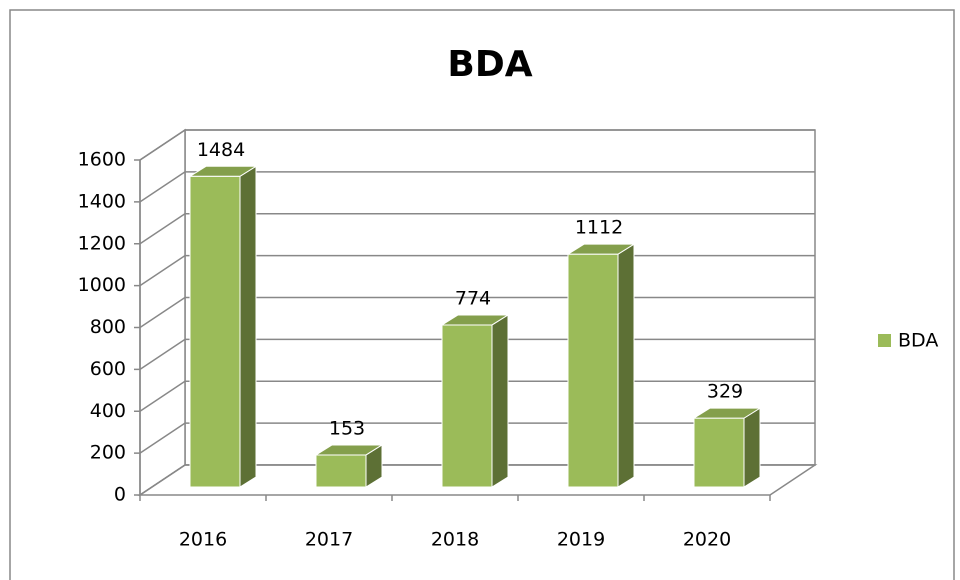 The height and width of the screenshot is (580, 960). What do you see at coordinates (108, 369) in the screenshot?
I see `y-tick-label: 600` at bounding box center [108, 369].